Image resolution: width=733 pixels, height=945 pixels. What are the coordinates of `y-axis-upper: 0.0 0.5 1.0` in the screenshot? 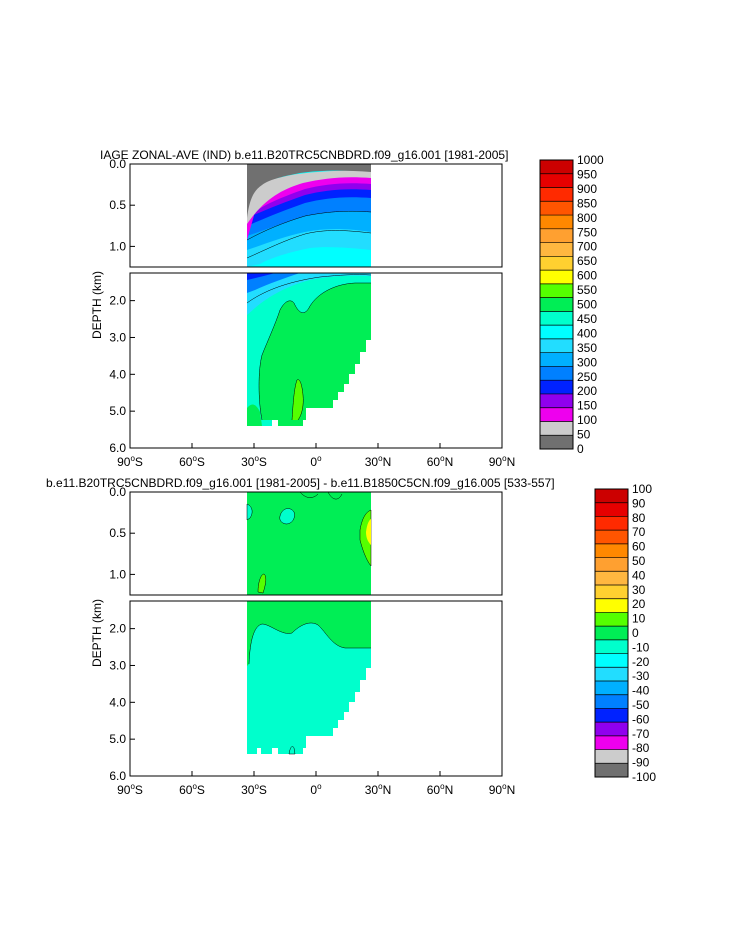 It's located at (122, 533).